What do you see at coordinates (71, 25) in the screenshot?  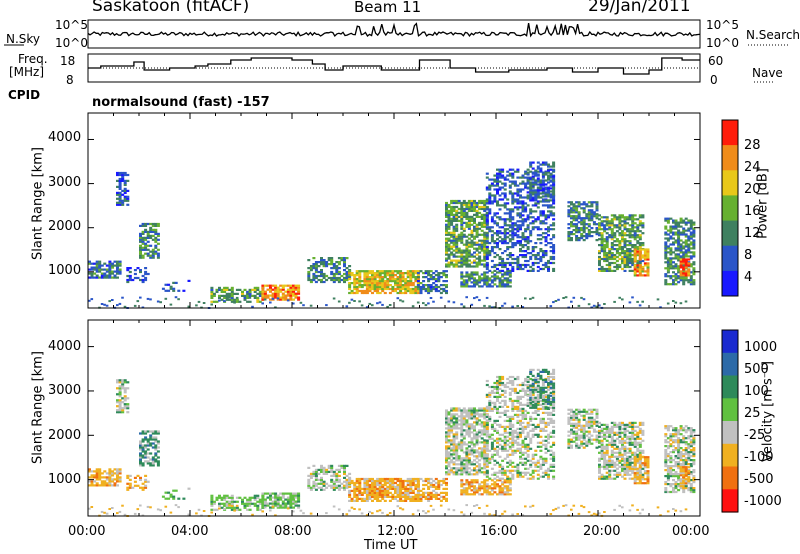 I see `nsky-tick-top: 10^5` at bounding box center [71, 25].